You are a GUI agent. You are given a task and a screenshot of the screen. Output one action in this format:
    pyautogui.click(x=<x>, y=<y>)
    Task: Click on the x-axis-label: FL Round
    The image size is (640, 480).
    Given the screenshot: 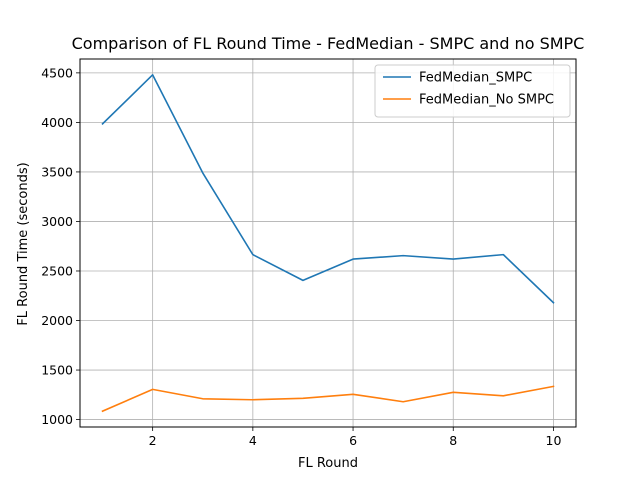 What is the action you would take?
    pyautogui.click(x=328, y=463)
    